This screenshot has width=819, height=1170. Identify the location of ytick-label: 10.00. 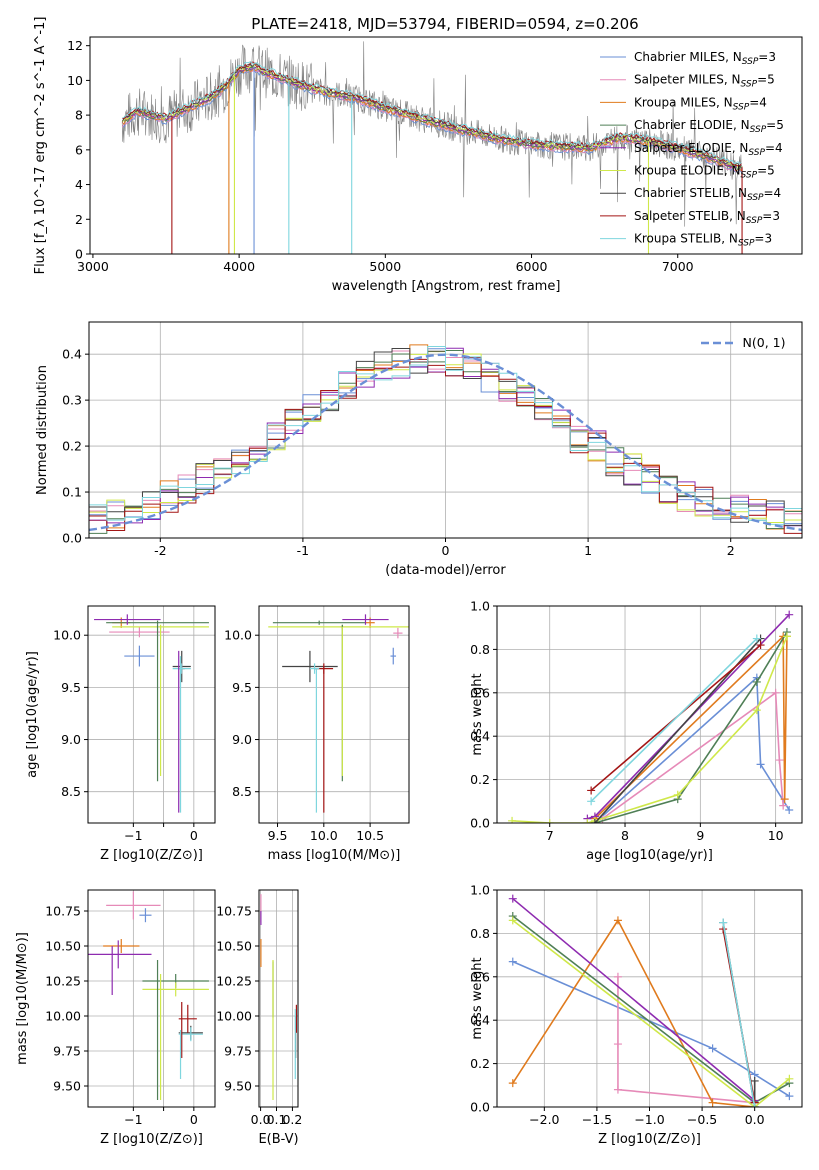
(63, 1016).